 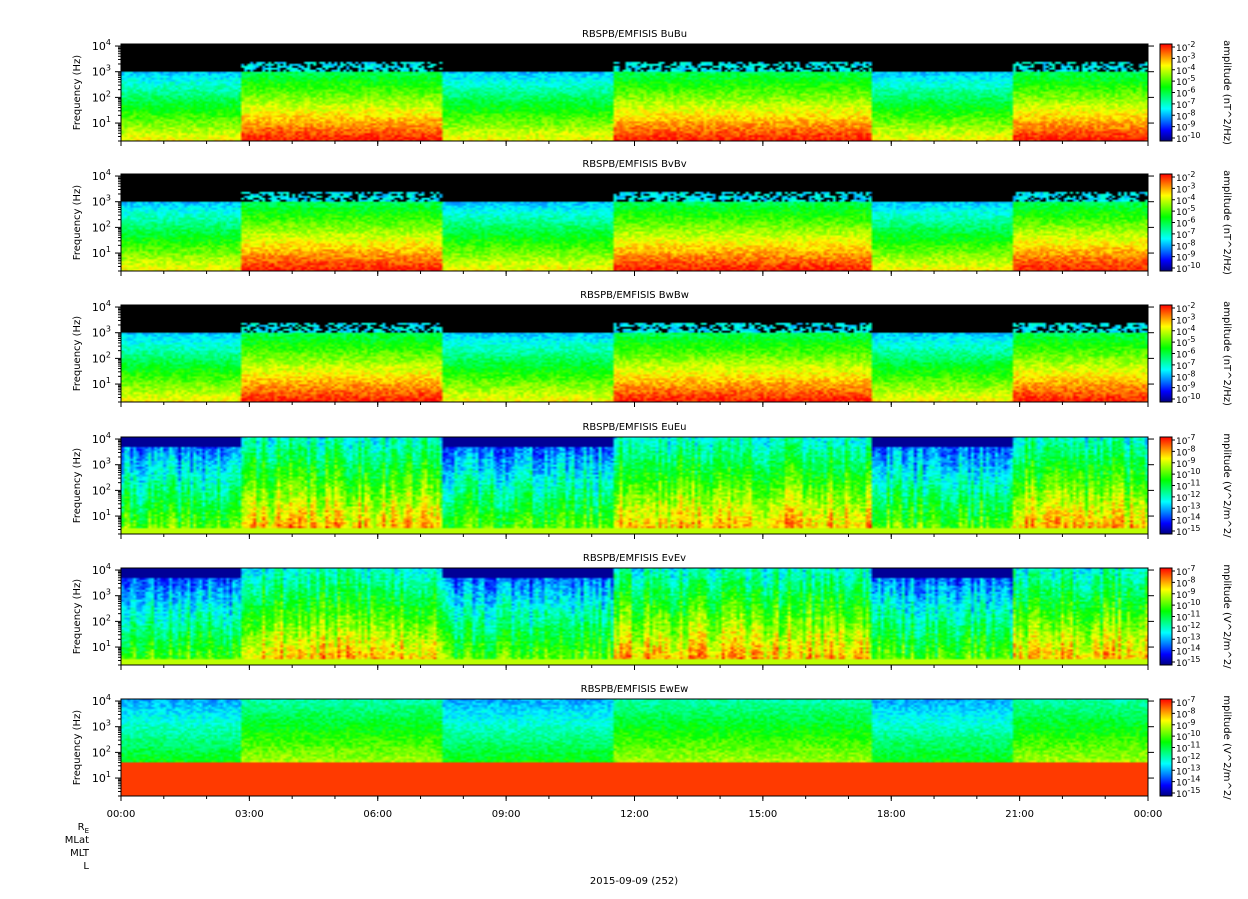 I want to click on x-axis-label: 2015-09-09 (252), so click(x=634, y=881).